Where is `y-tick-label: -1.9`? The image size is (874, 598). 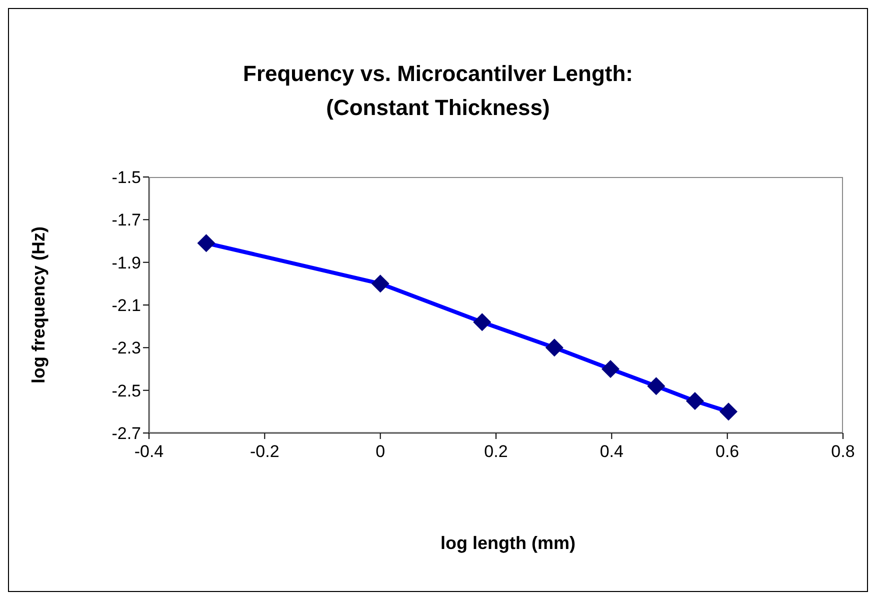 y-tick-label: -1.9 is located at coordinates (126, 262).